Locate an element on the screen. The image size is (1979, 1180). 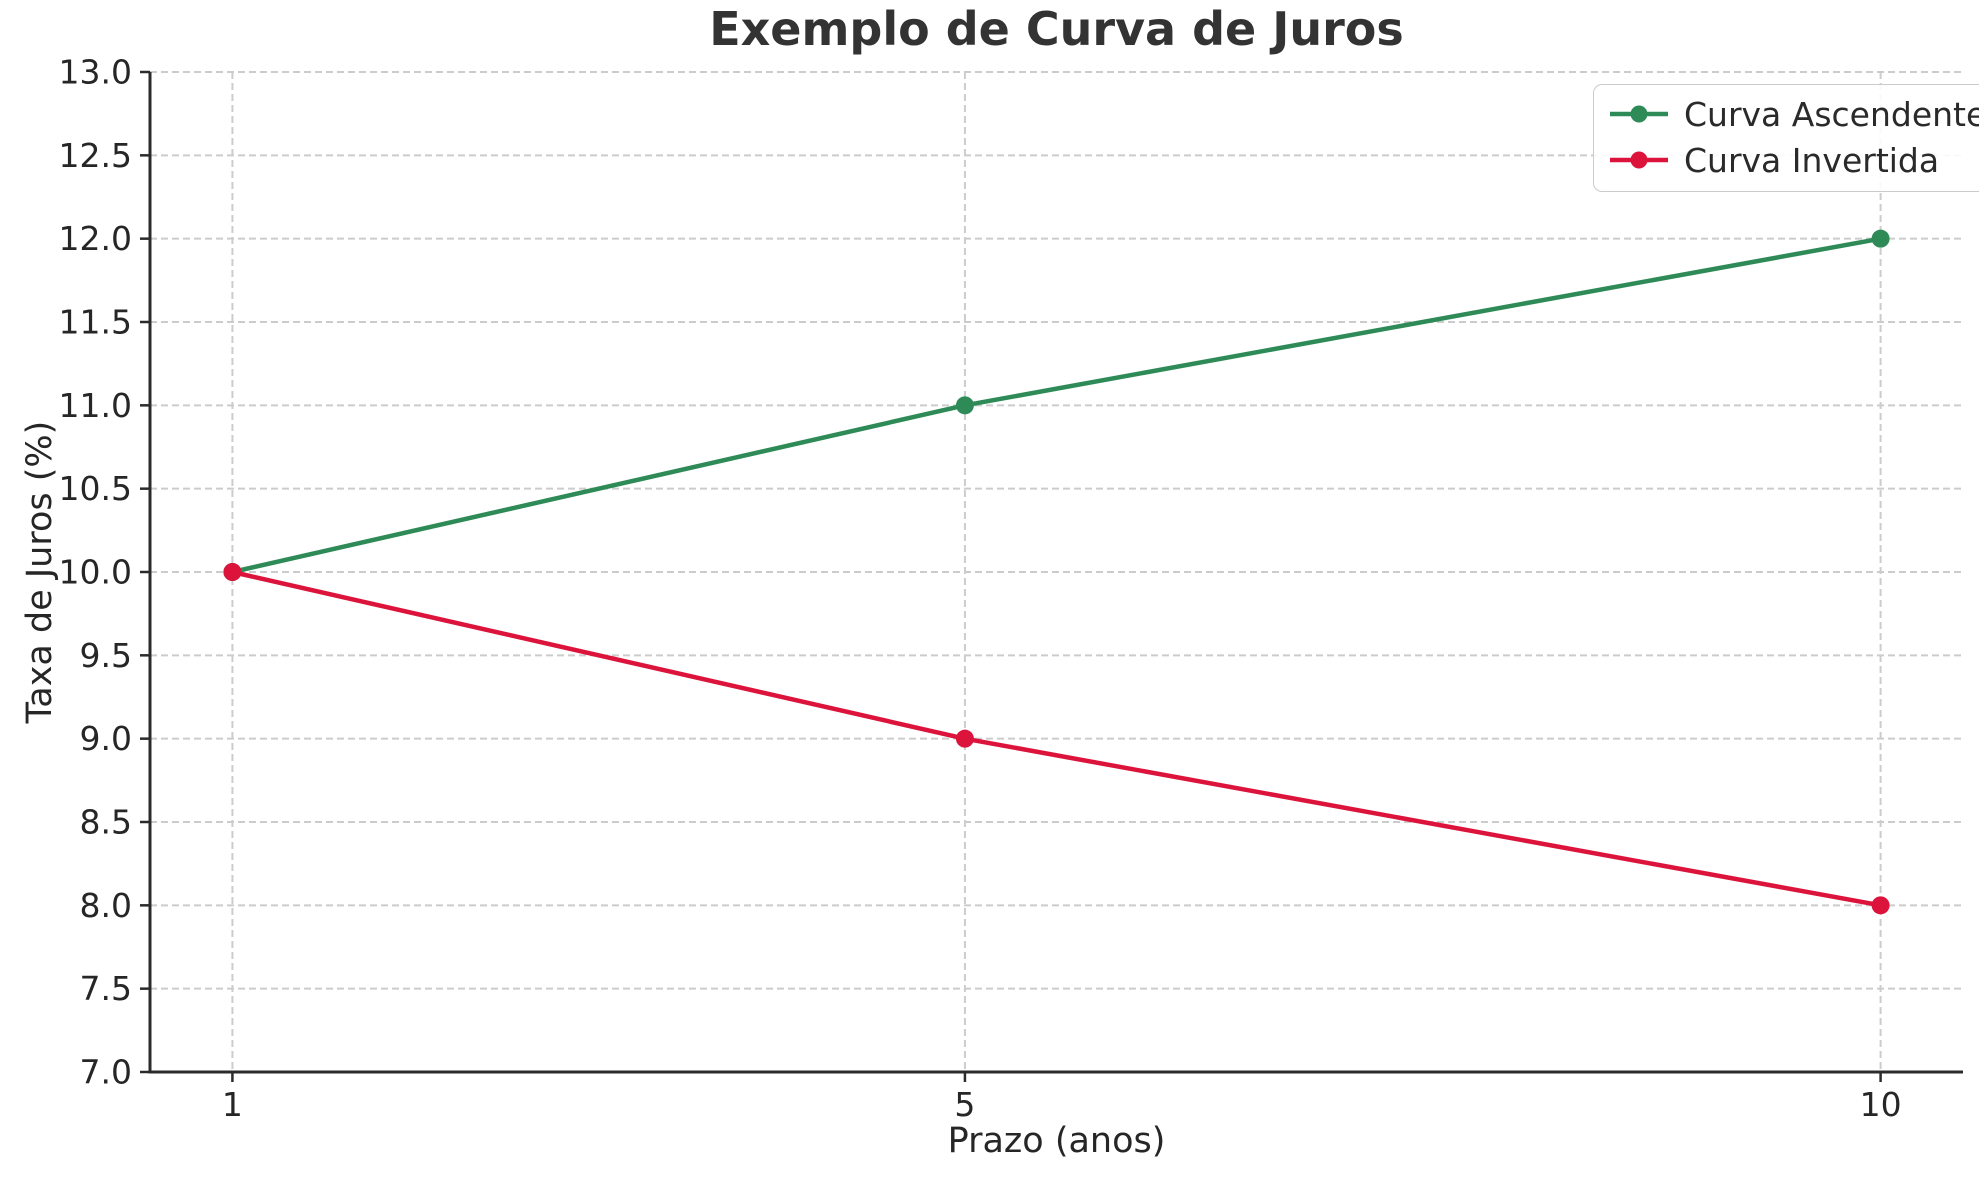
y-tick-label: 8.0 is located at coordinates (106, 905).